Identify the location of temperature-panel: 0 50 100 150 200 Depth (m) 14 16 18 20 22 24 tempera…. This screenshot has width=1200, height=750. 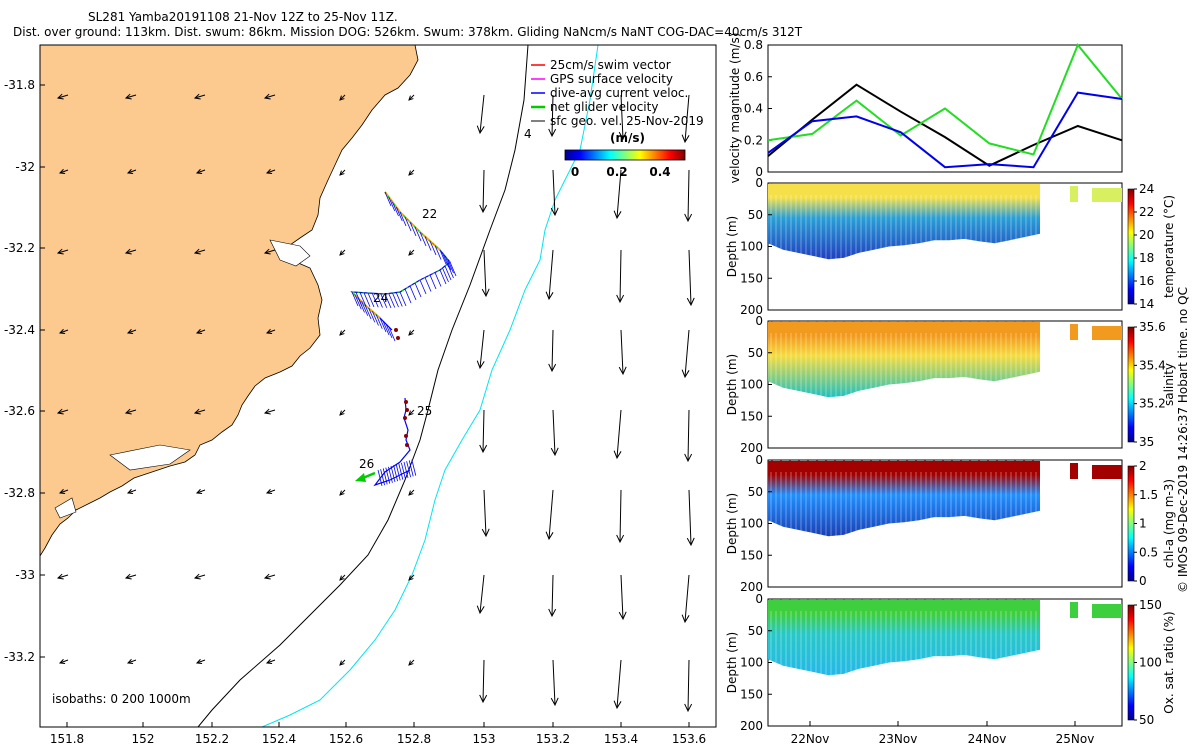
(950, 246).